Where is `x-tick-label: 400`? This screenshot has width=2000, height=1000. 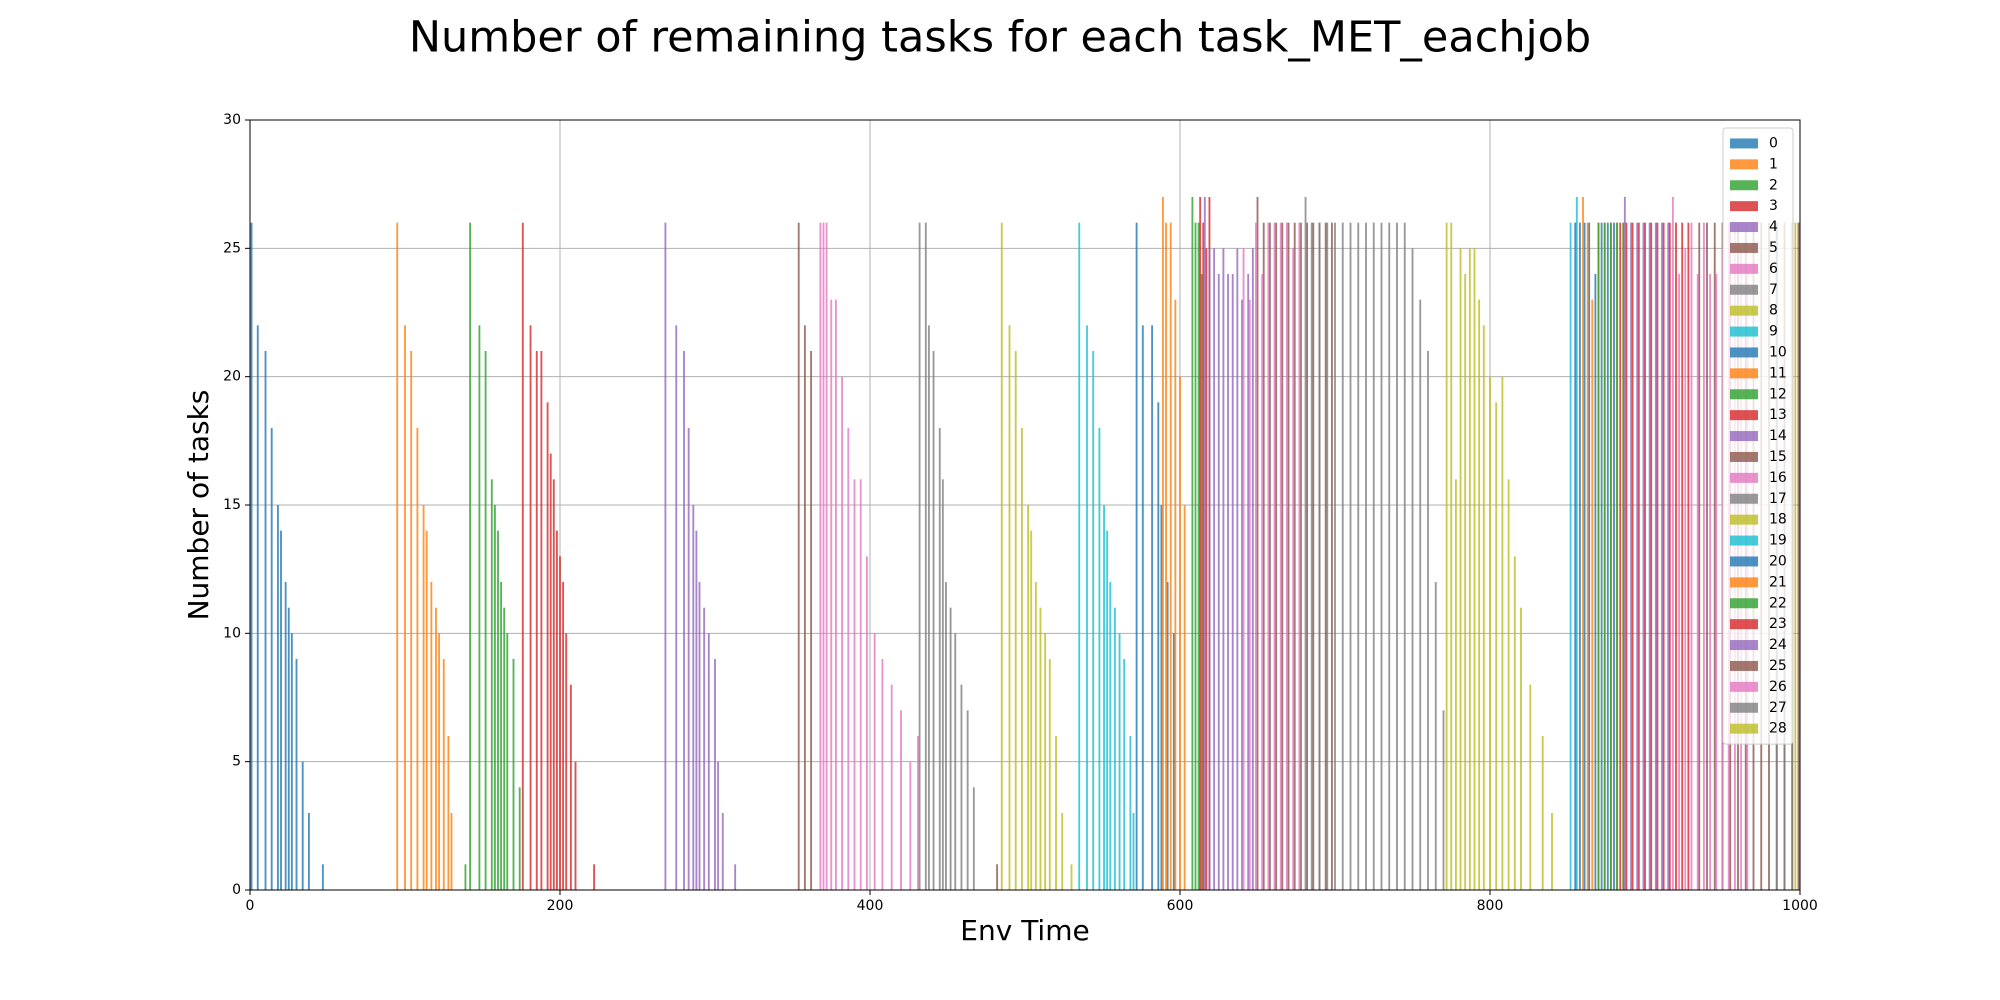
x-tick-label: 400 is located at coordinates (870, 906).